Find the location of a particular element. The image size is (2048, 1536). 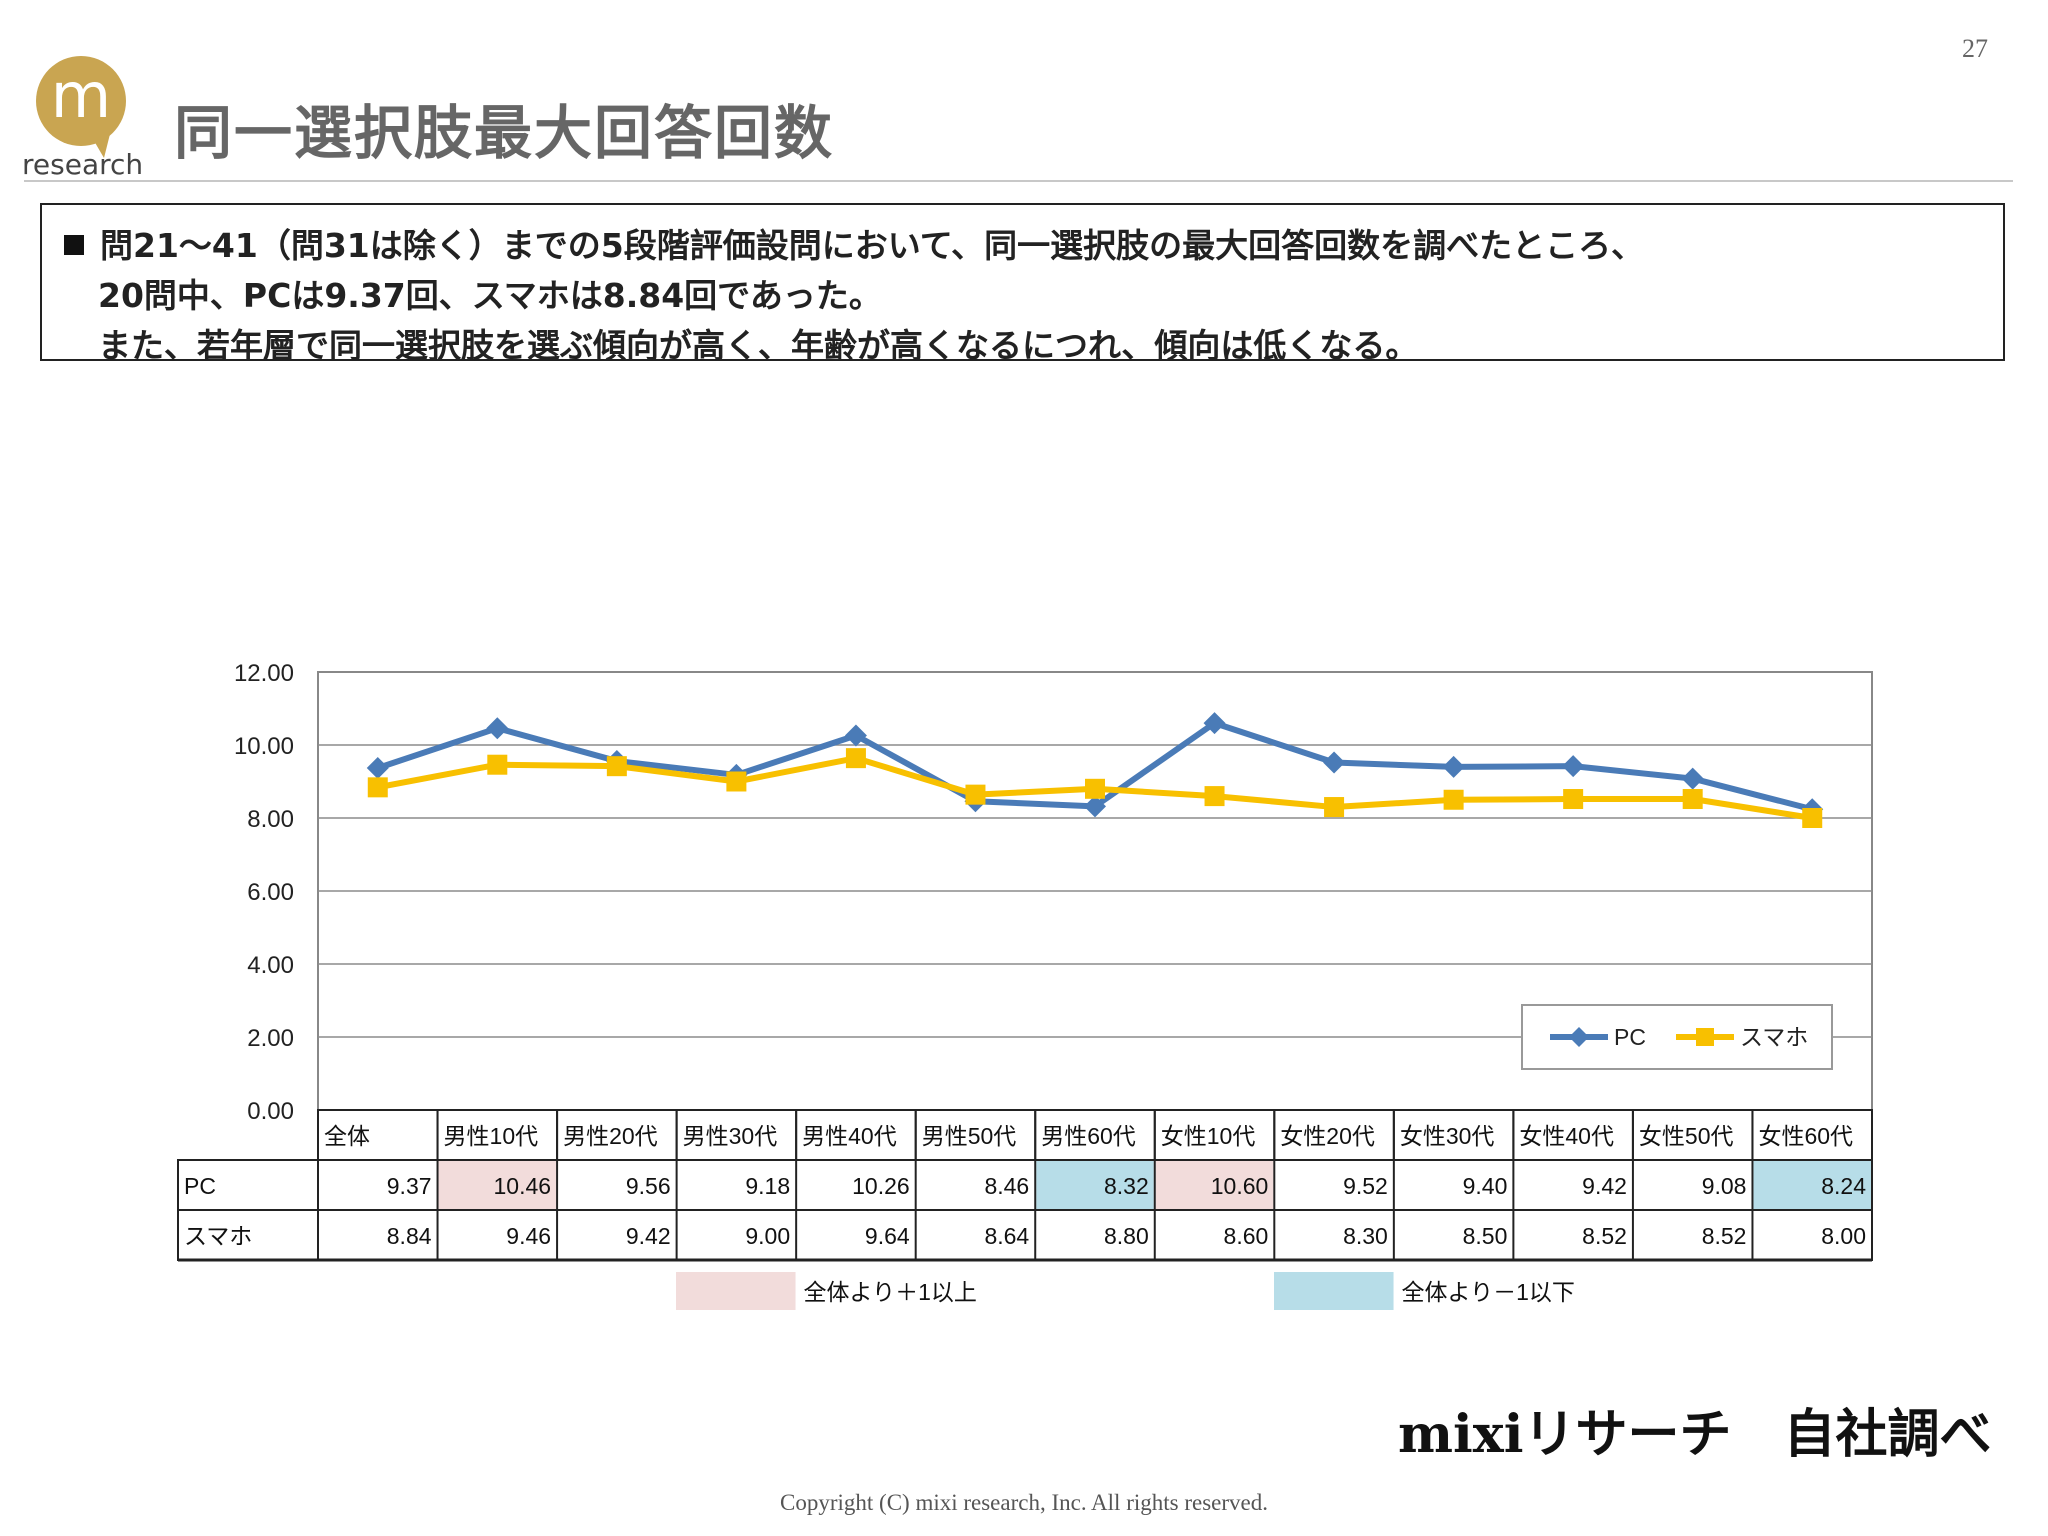

y-tick-label: 12.00 is located at coordinates (264, 673).